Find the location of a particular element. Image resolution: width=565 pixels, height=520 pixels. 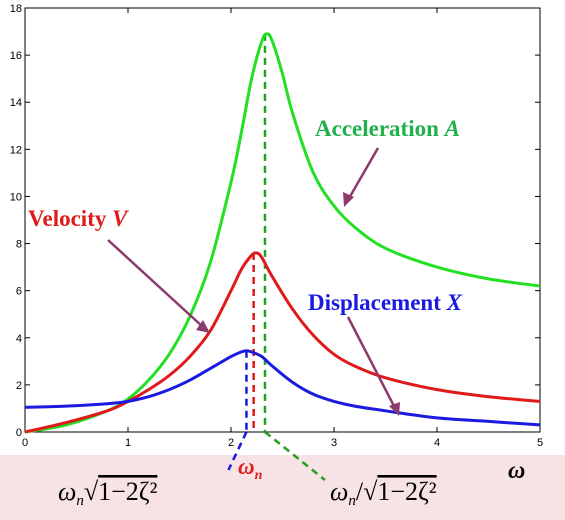

annotation-velocity-arrow is located at coordinates (155, 283).